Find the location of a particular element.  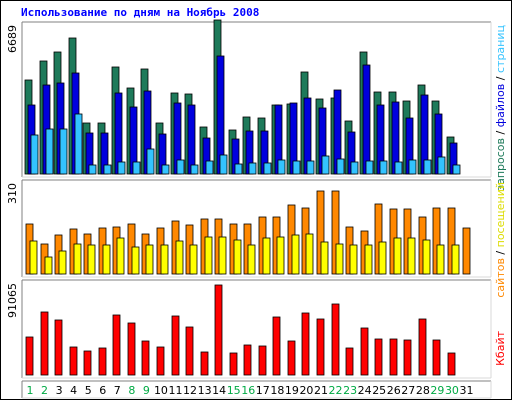

day-label-24: 24 is located at coordinates (365, 390).